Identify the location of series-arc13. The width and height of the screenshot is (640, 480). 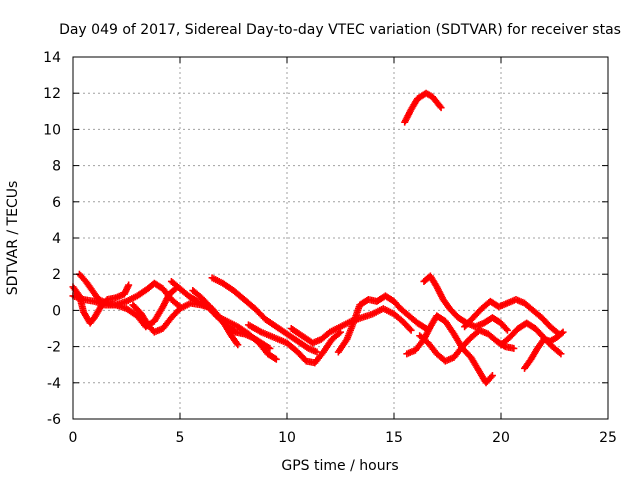
(465, 303).